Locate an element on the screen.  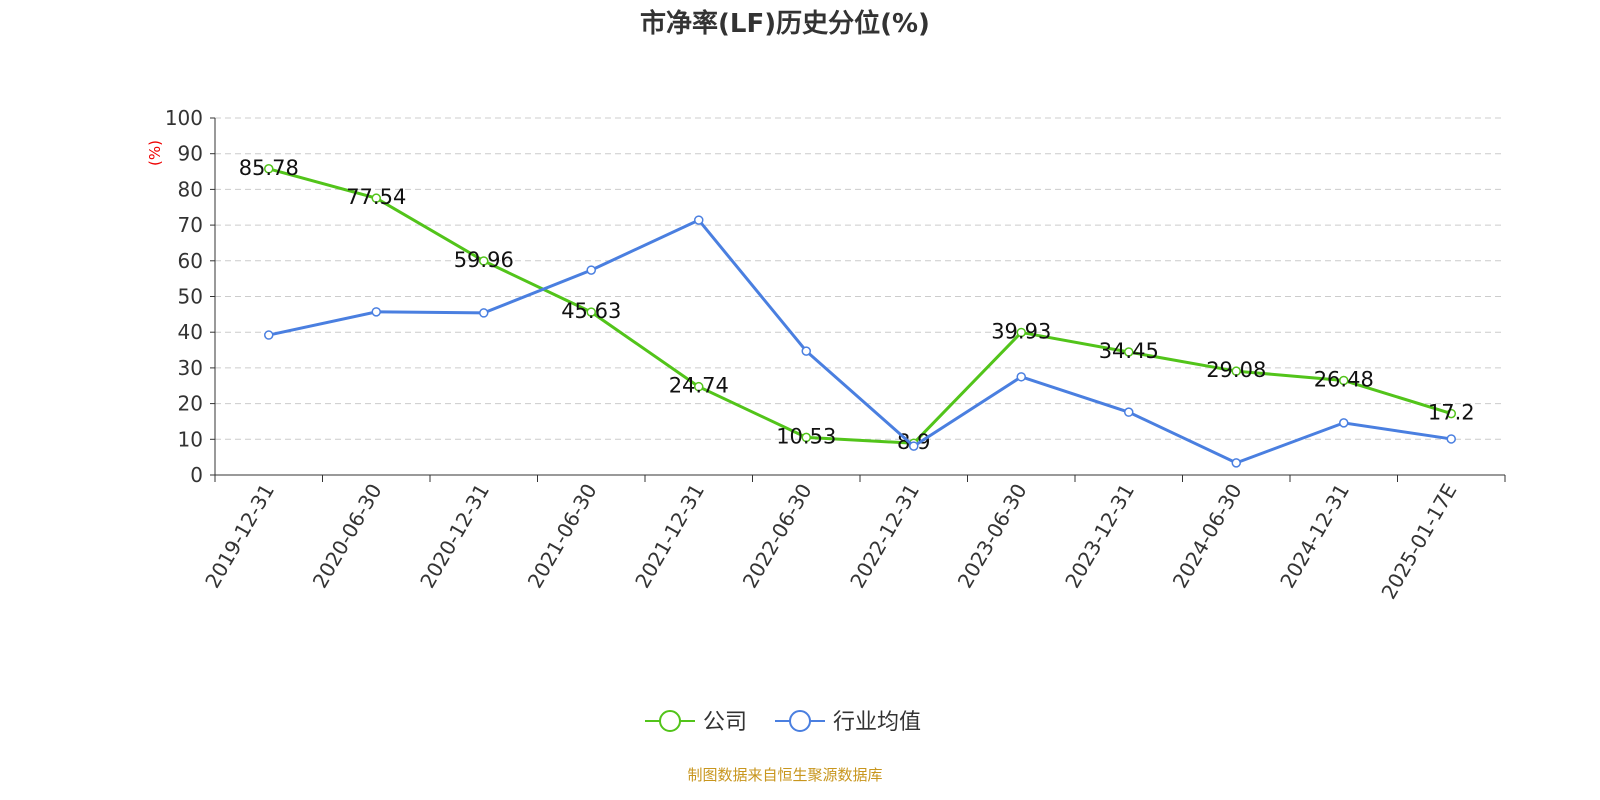
y-tick-label: 0 is located at coordinates (196, 475).